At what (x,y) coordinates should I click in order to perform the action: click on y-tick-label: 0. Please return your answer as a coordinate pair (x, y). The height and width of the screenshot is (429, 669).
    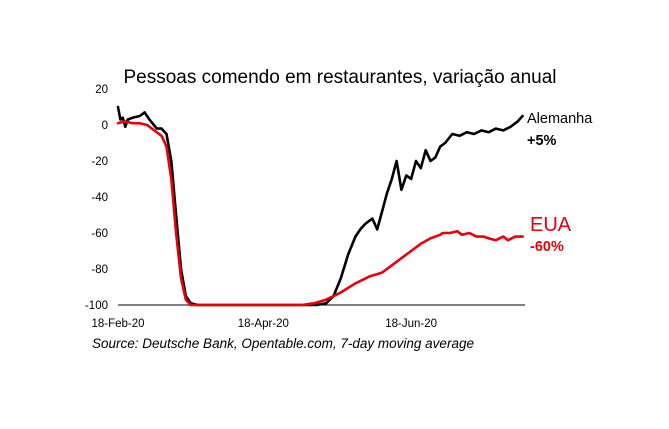
    Looking at the image, I should click on (105, 126).